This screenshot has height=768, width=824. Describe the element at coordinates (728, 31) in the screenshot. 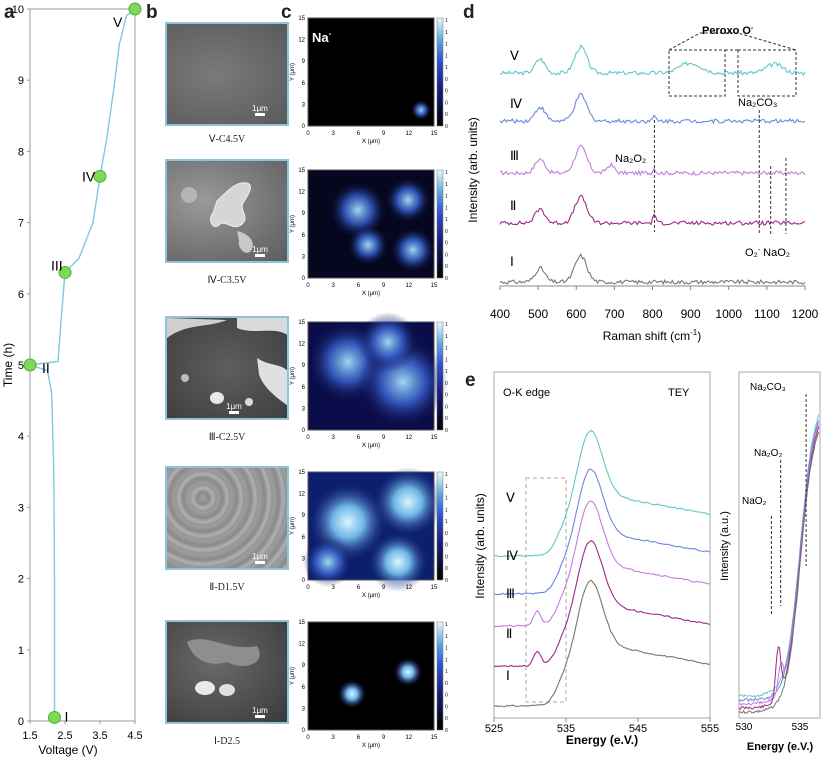

I see `peroxo-label: Peroxo O-` at that location.